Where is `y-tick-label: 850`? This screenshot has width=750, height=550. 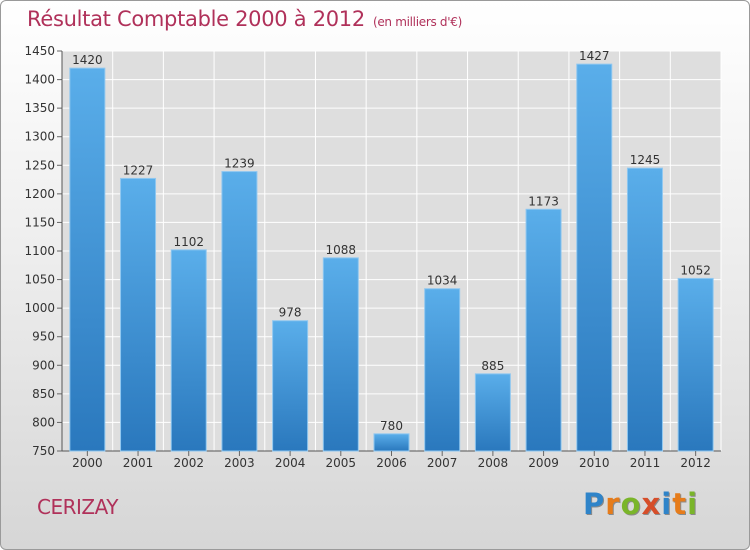 y-tick-label: 850 is located at coordinates (43, 394).